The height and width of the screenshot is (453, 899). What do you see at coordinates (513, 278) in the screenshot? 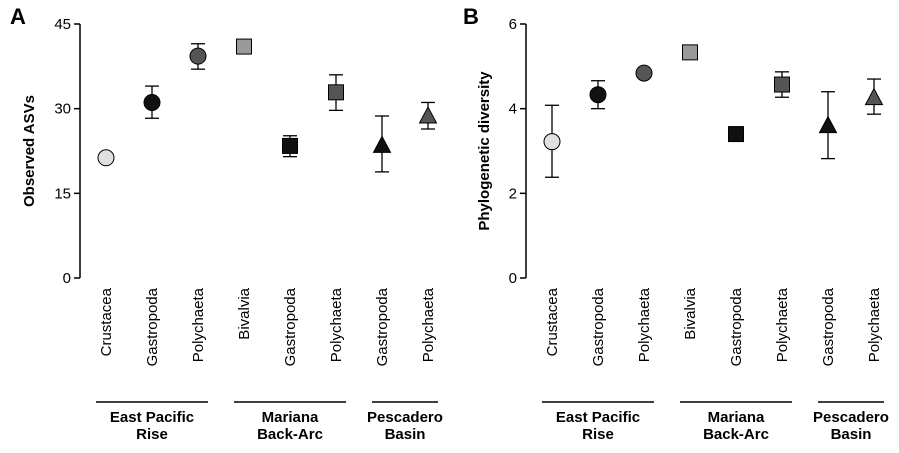
I see `panel-b-y-tick-label: 0` at bounding box center [513, 278].